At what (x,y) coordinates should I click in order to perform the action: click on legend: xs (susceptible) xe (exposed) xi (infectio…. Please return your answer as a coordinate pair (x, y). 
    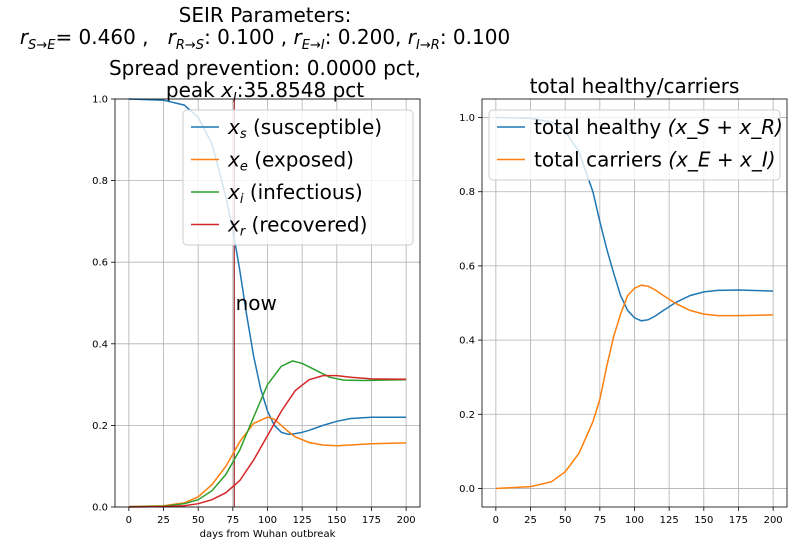
    Looking at the image, I should click on (298, 177).